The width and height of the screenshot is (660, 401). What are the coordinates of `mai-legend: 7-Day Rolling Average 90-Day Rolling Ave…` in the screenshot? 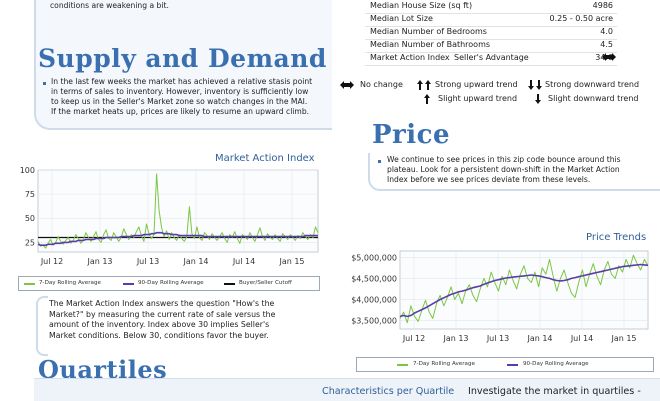 It's located at (169, 283).